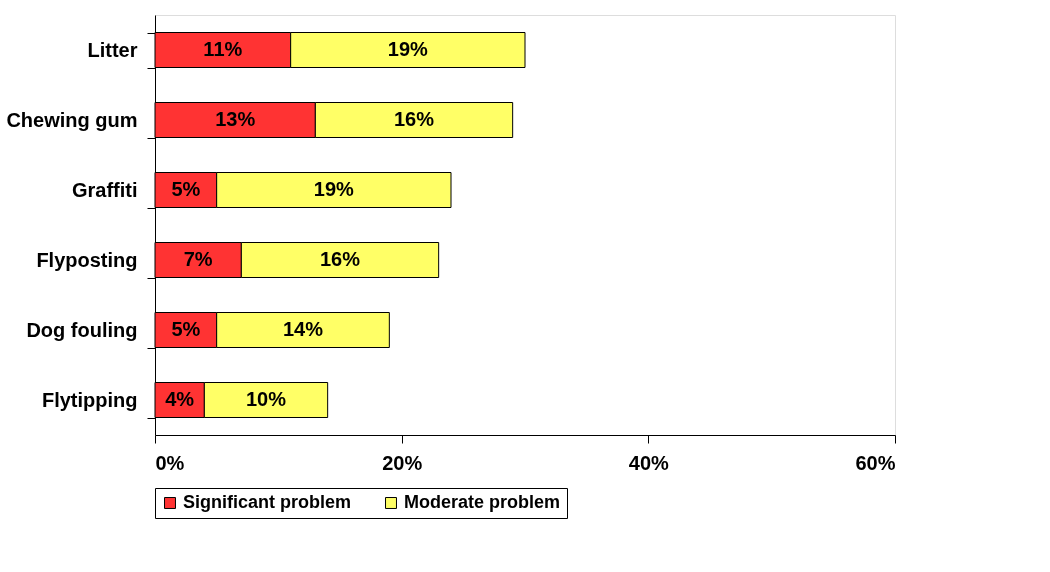  What do you see at coordinates (82, 329) in the screenshot?
I see `y-tick-label: Dog fouling` at bounding box center [82, 329].